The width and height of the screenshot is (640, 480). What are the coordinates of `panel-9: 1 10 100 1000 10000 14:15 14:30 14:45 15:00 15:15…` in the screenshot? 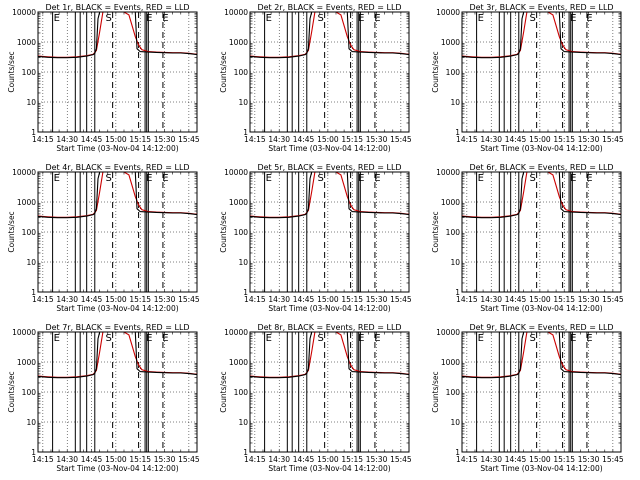 It's located at (527, 398).